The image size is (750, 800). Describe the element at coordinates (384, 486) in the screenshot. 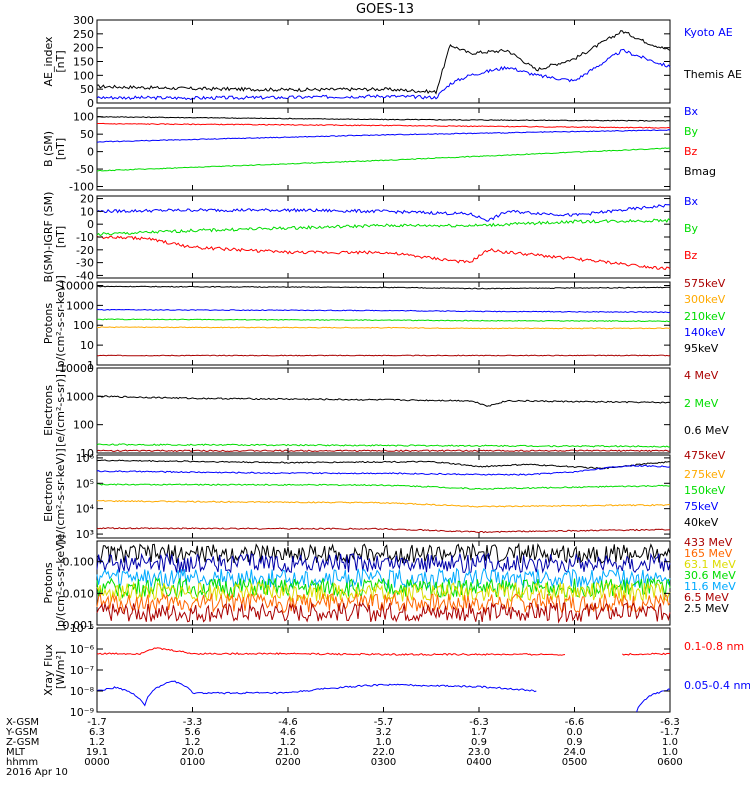

I see `series-line-150kev` at that location.